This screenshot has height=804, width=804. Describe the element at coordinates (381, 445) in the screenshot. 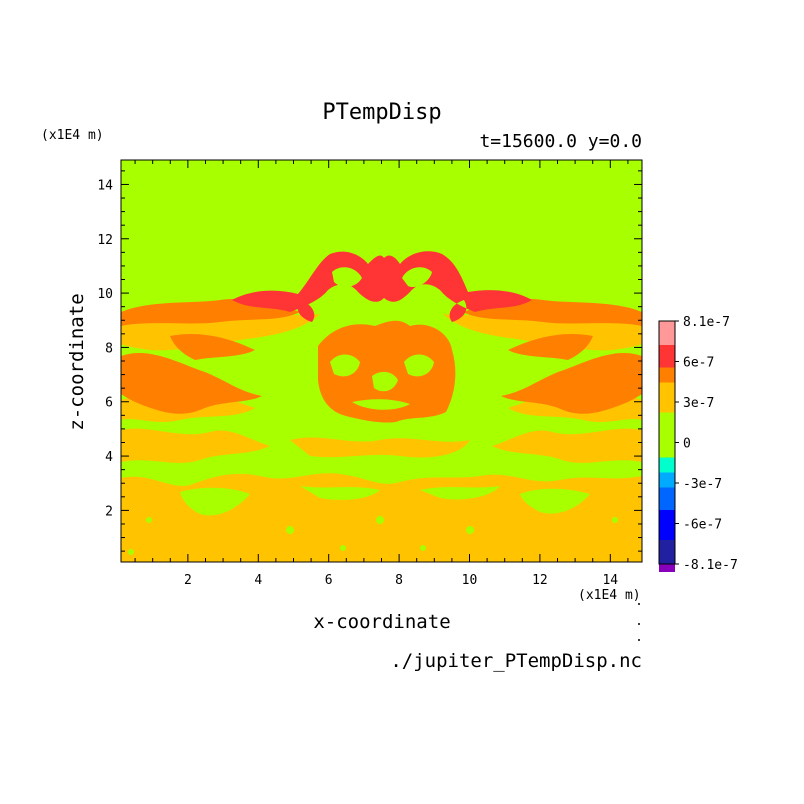

I see `region-mid-yellow-patches` at that location.